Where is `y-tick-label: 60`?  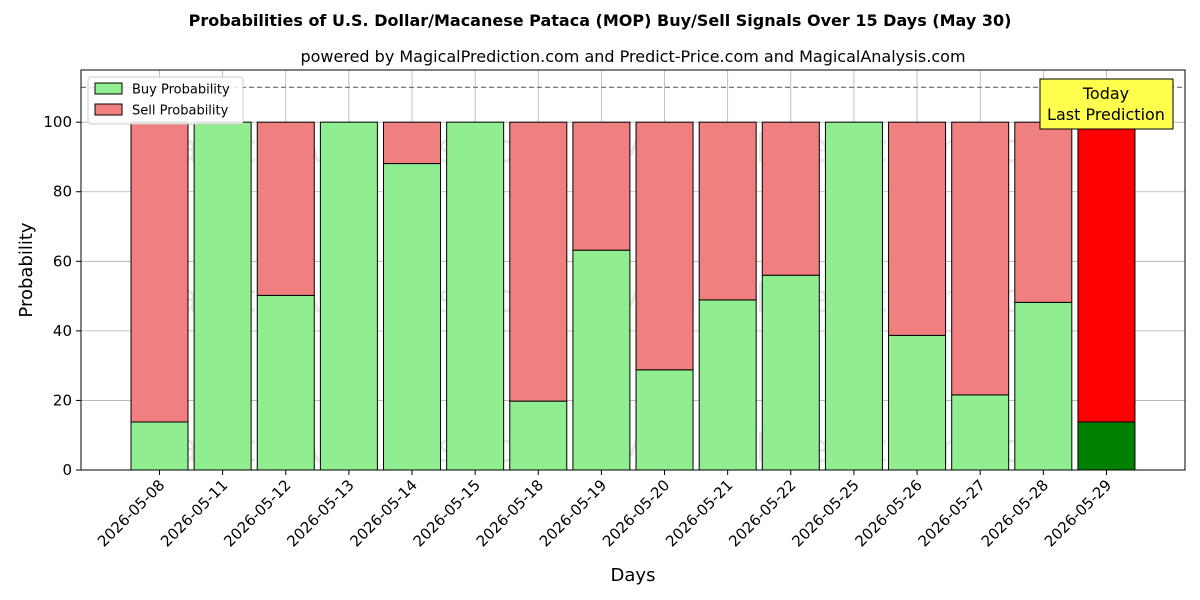 y-tick-label: 60 is located at coordinates (62, 261).